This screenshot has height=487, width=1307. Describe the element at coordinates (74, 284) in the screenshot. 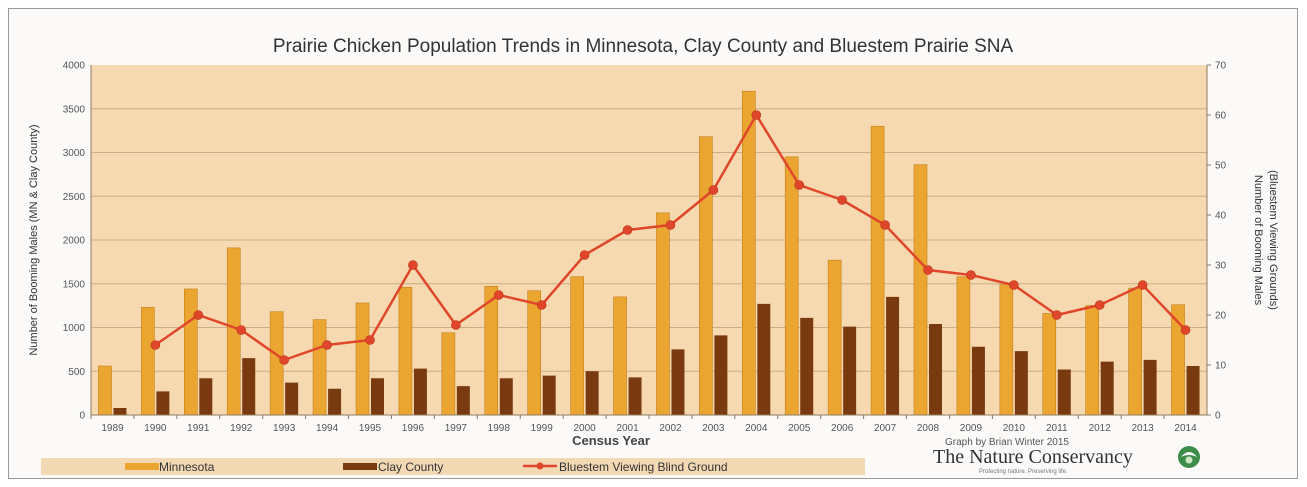

I see `y-tick-label-left: 1500` at that location.